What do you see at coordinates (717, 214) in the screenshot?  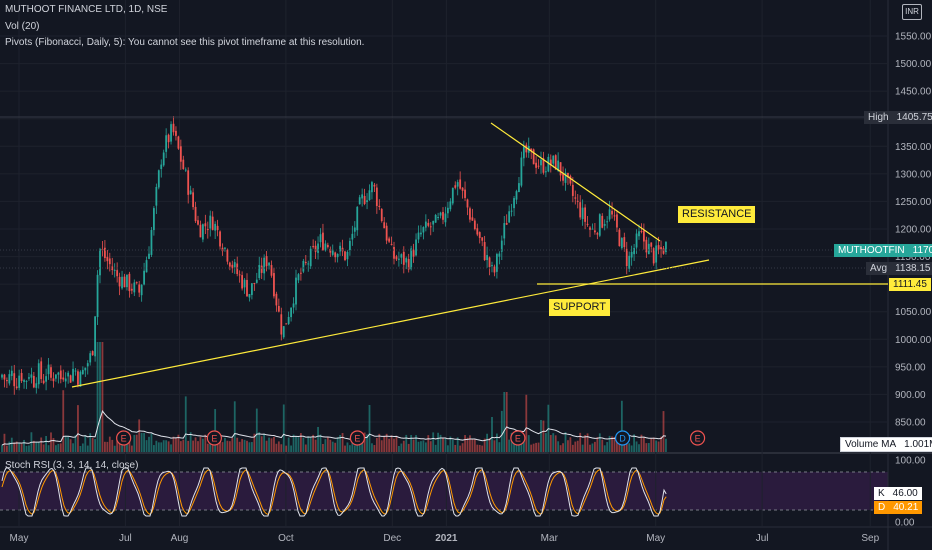 I see `resistance-label: RESISTANCE` at bounding box center [717, 214].